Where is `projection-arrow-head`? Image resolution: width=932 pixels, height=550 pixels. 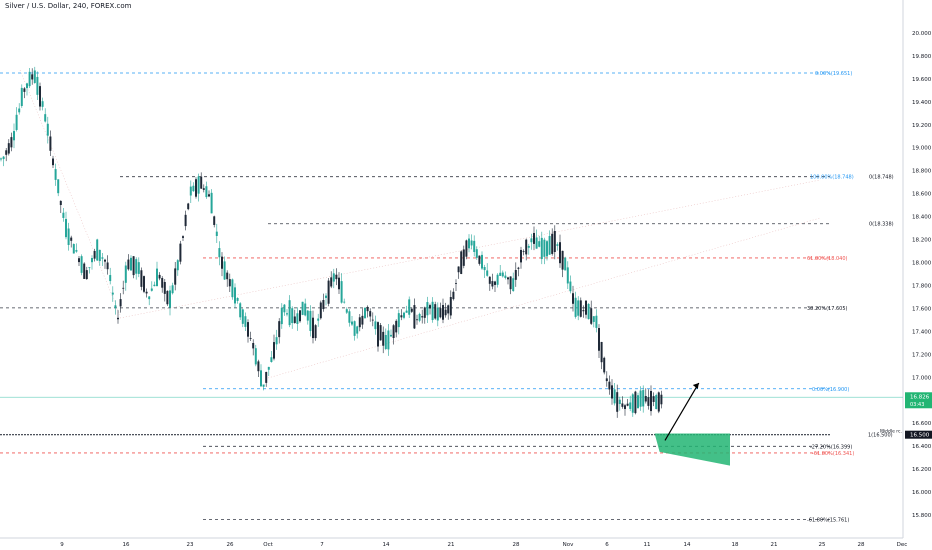 projection-arrow-head is located at coordinates (695, 386).